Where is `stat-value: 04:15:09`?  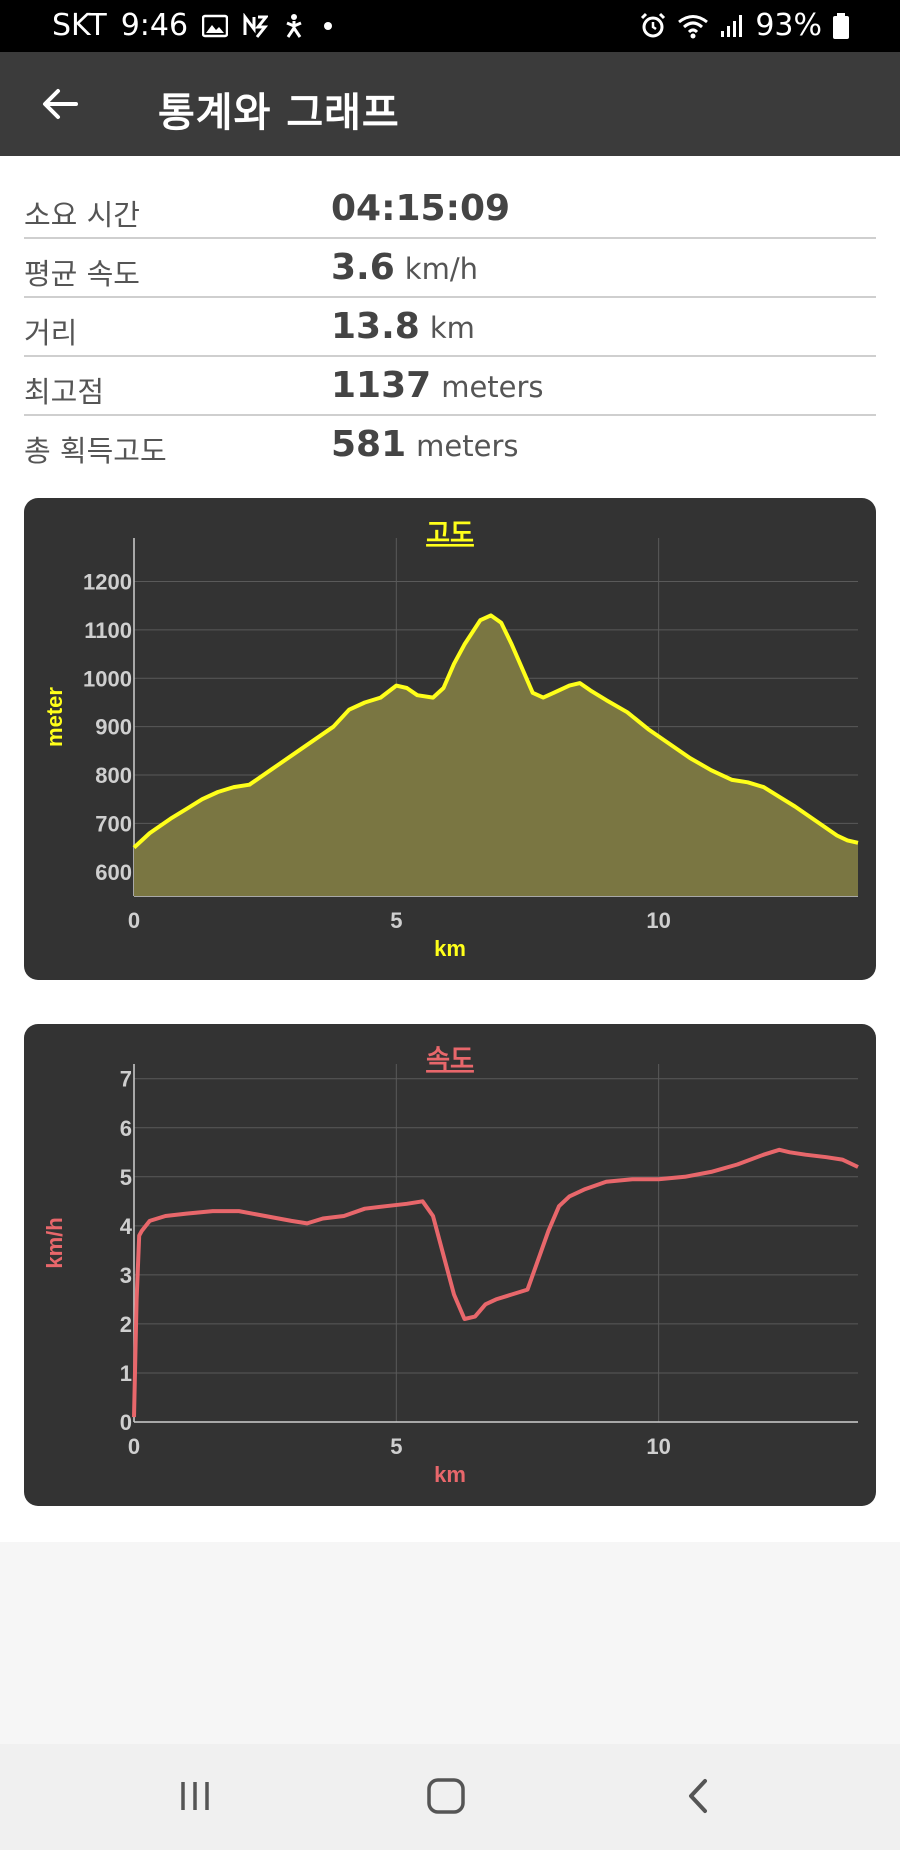 stat-value: 04:15:09 is located at coordinates (425, 208).